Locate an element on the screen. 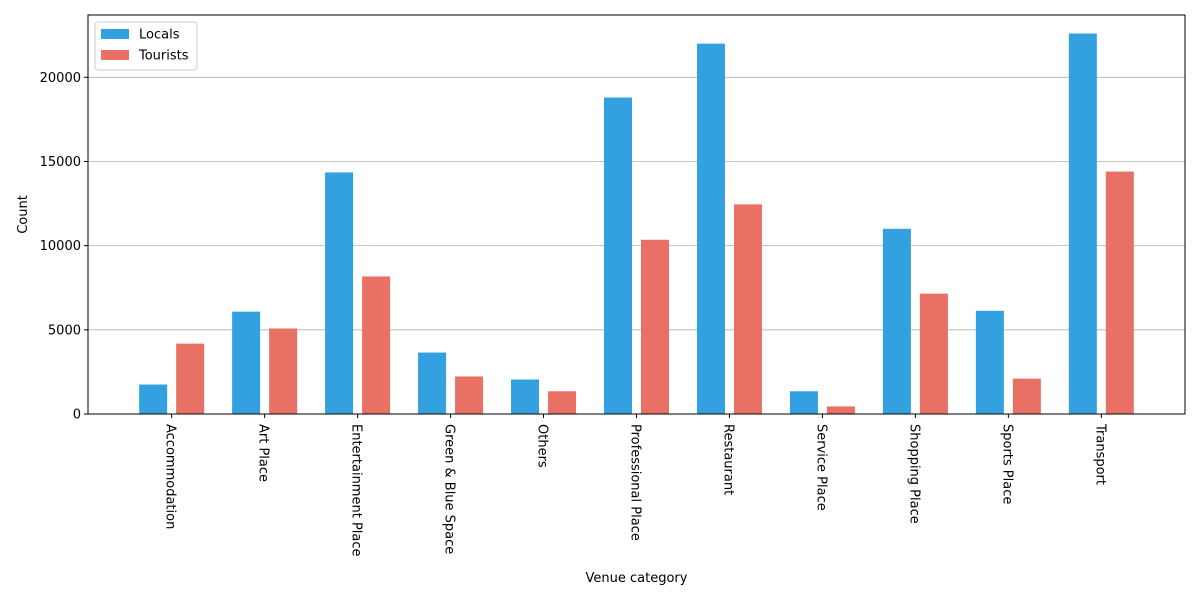 This screenshot has height=600, width=1200. legend-swatch-locals is located at coordinates (115, 34).